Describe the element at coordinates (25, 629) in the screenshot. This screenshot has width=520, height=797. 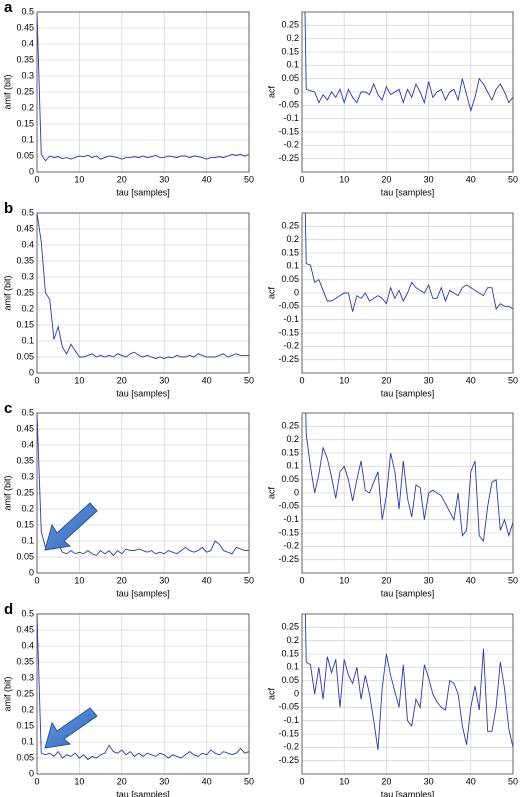
I see `y-tick-label: 0.45` at that location.